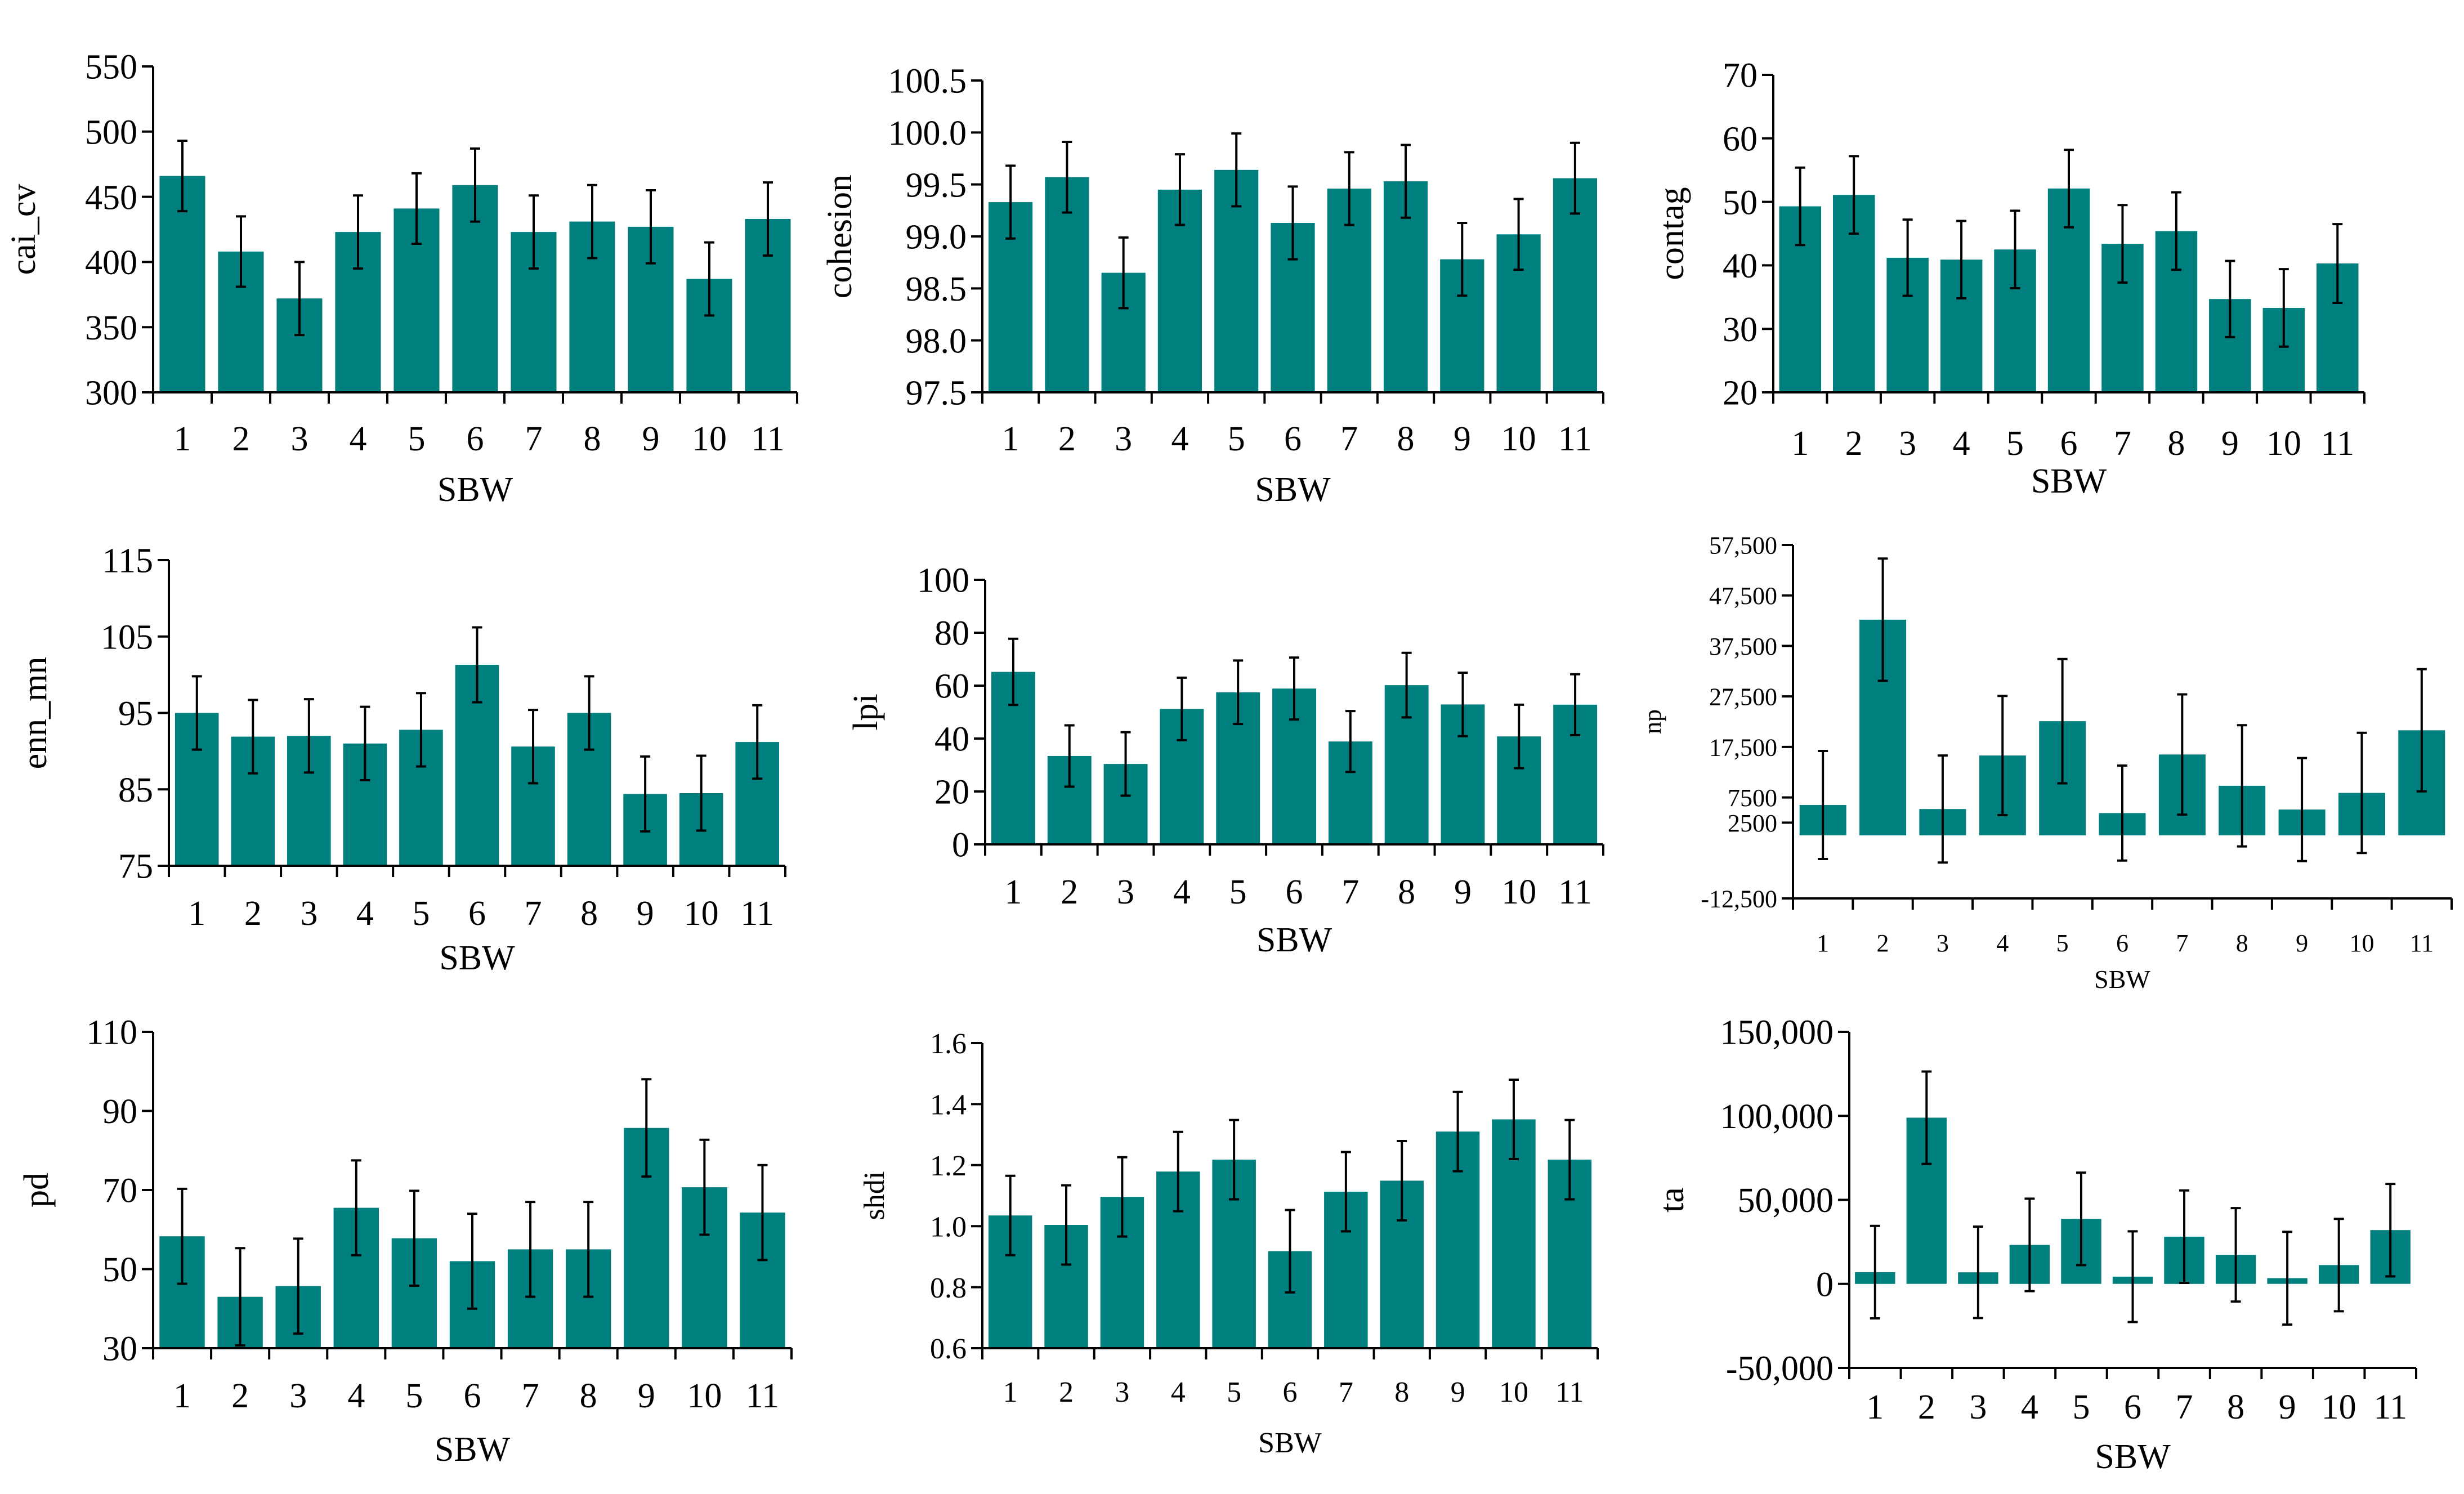  Describe the element at coordinates (1740, 139) in the screenshot. I see `y-tick-label: 60` at that location.